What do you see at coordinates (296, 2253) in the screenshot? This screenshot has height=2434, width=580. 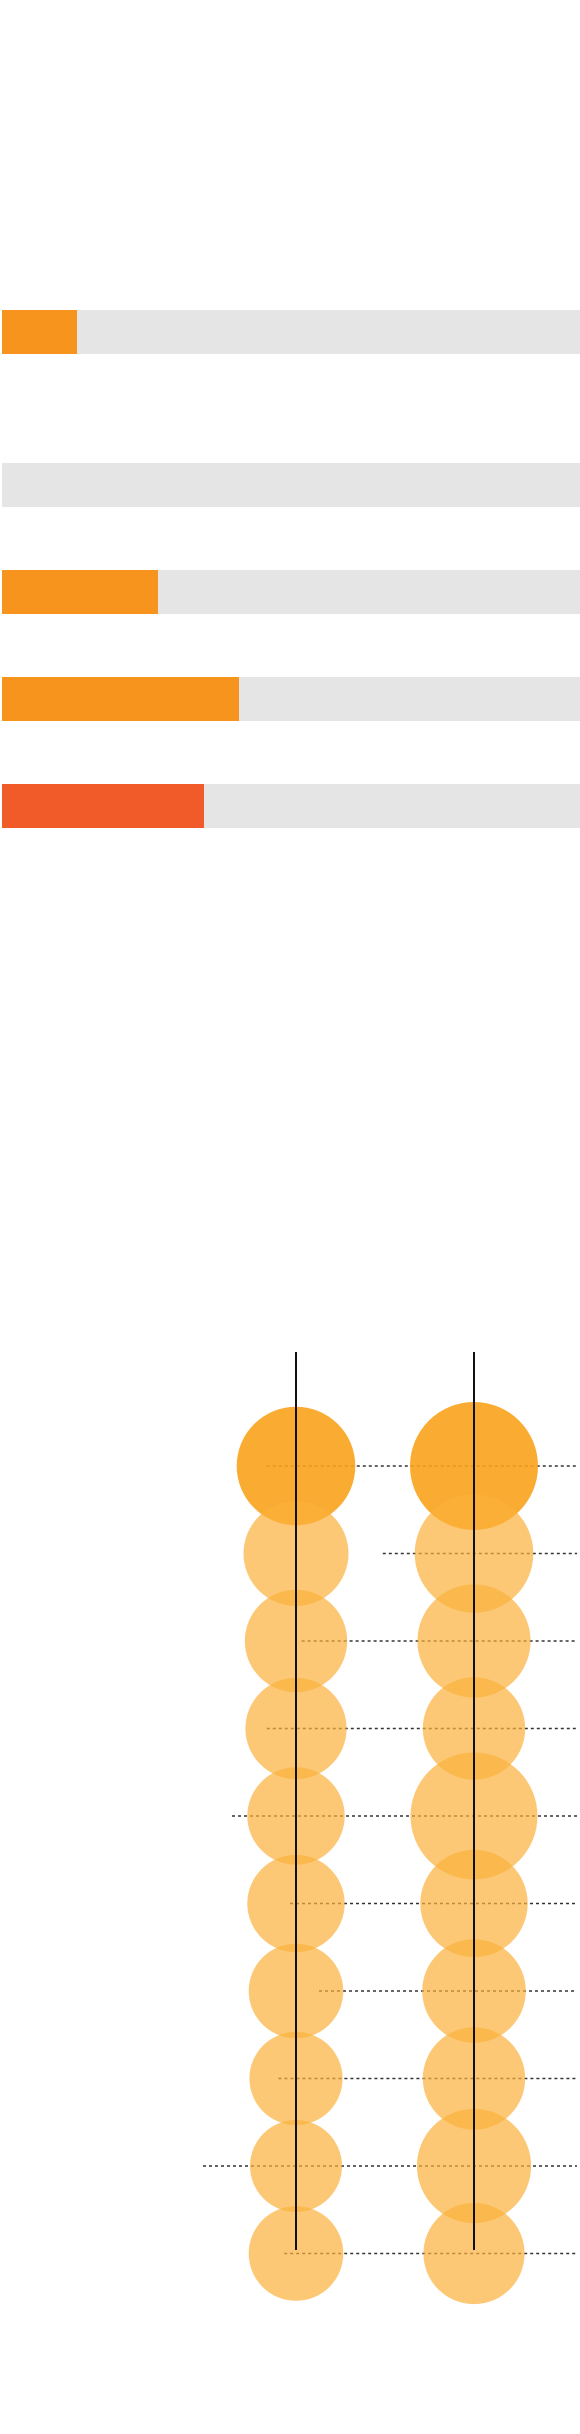 I see `bubble-col1-row10` at bounding box center [296, 2253].